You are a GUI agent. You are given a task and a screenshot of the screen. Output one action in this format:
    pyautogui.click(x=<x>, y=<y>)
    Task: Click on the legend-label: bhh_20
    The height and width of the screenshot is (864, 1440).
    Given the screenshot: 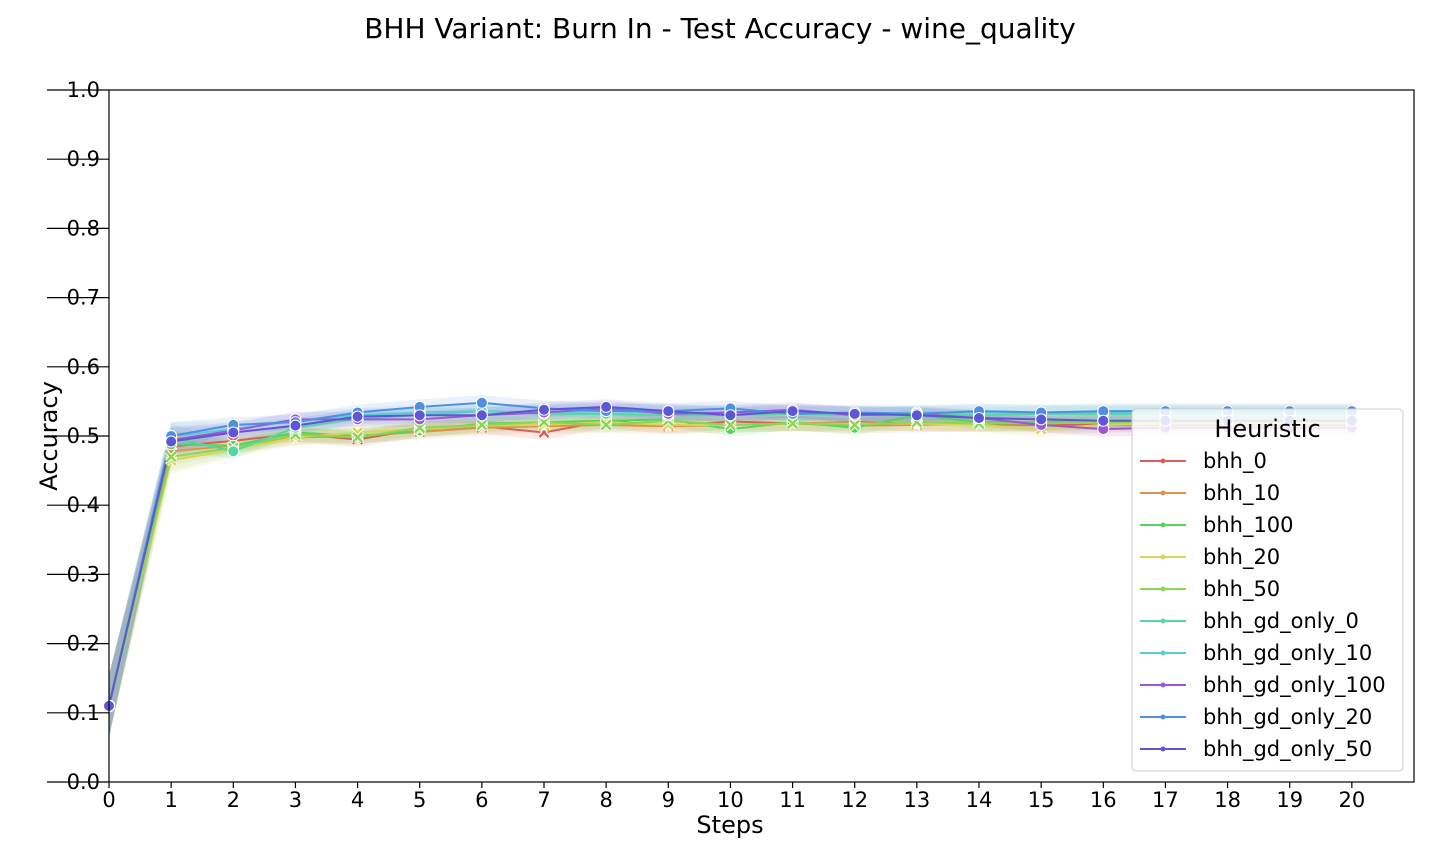 What is the action you would take?
    pyautogui.click(x=1241, y=557)
    